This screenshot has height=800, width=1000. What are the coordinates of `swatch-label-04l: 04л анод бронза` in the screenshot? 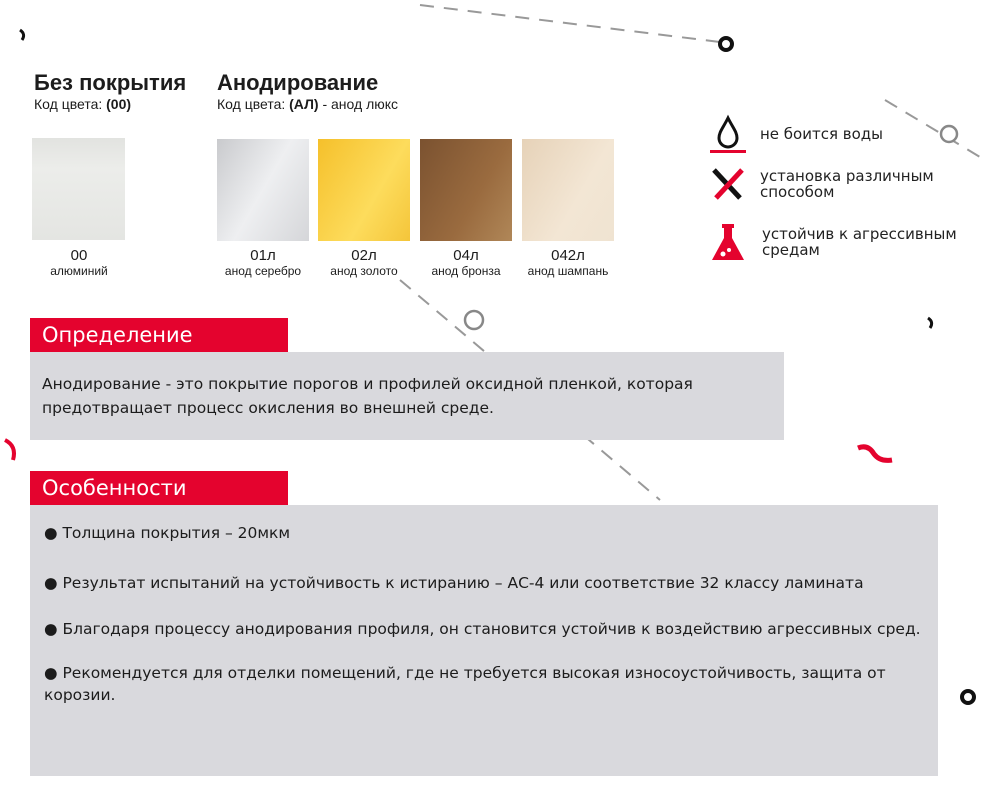 It's located at (466, 262).